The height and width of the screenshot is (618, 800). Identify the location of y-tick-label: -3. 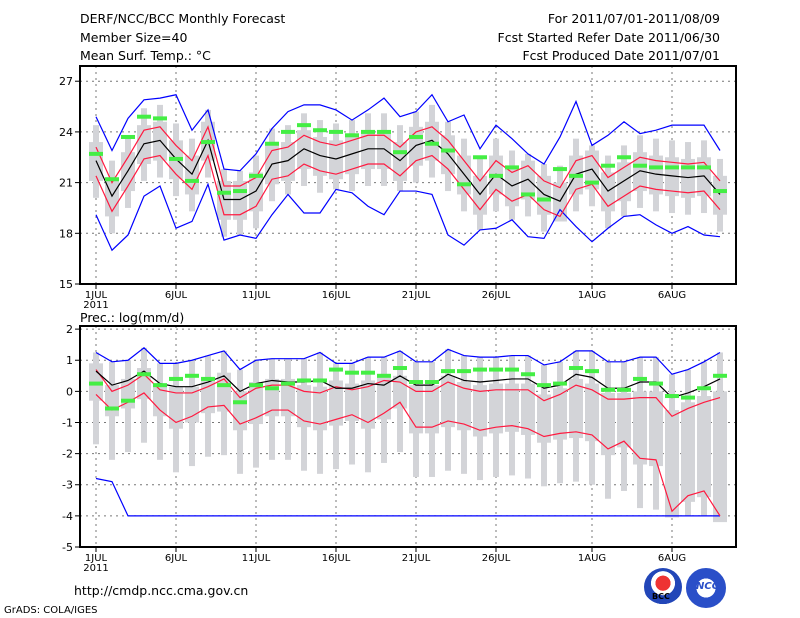
(67, 485).